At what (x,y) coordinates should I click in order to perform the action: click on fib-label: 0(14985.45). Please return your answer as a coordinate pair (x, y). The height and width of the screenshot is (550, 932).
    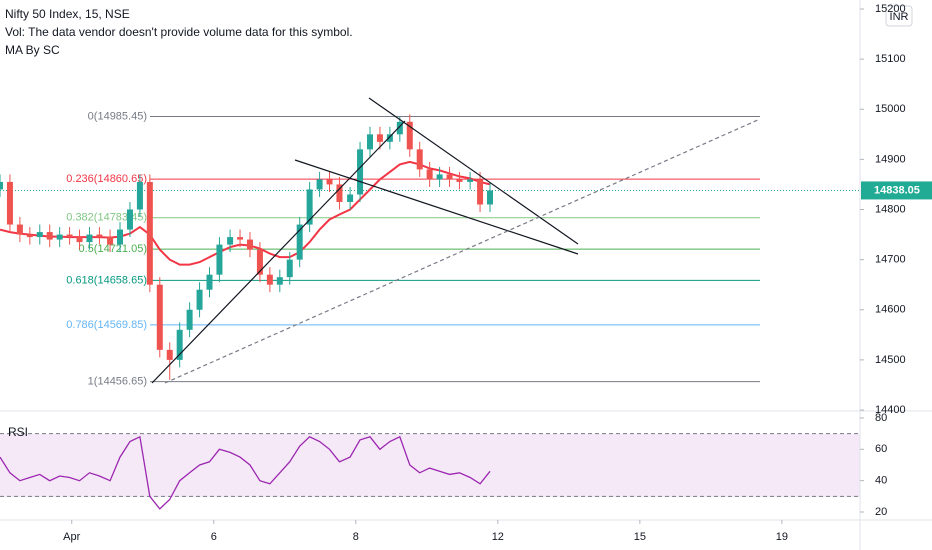
    Looking at the image, I should click on (117, 116).